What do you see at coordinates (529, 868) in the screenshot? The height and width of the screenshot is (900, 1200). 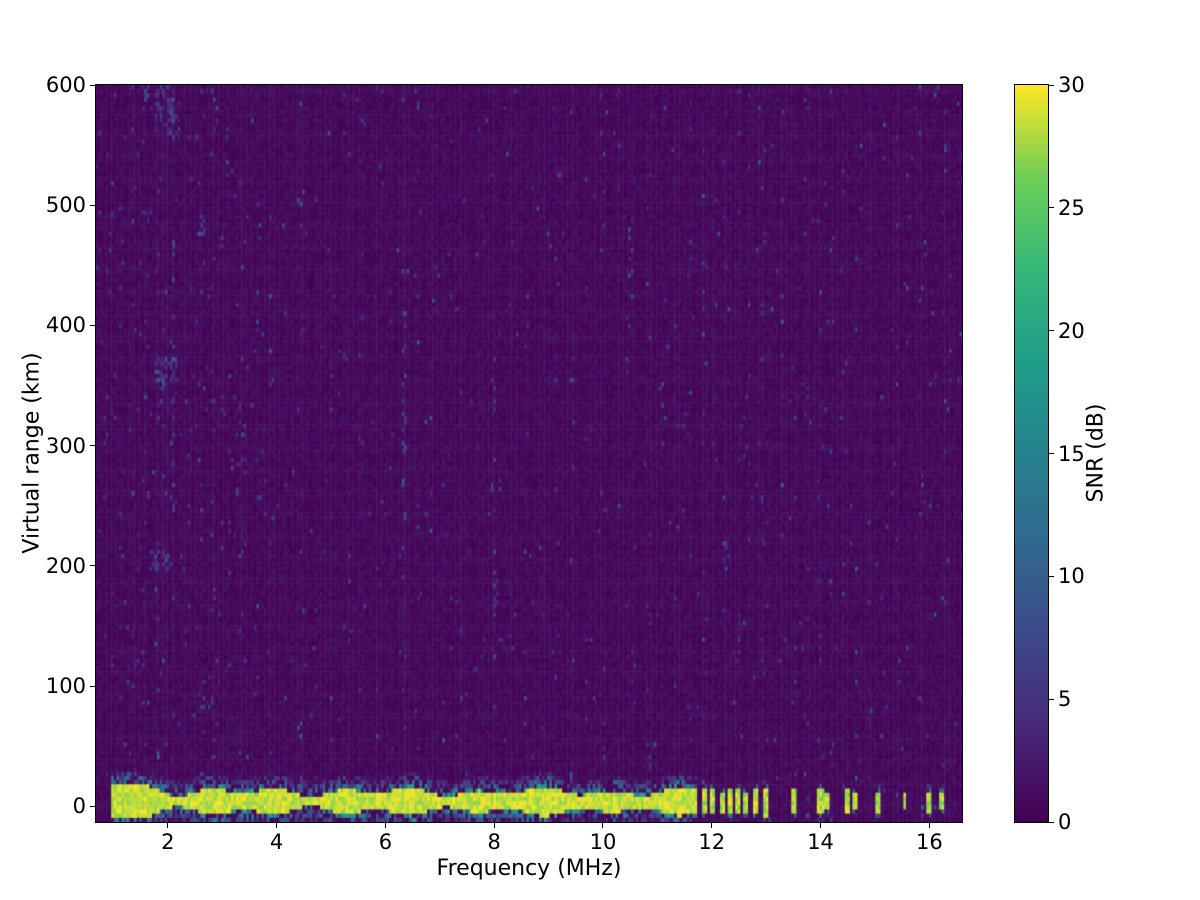 I see `x-axis-label: Frequency (MHz)` at bounding box center [529, 868].